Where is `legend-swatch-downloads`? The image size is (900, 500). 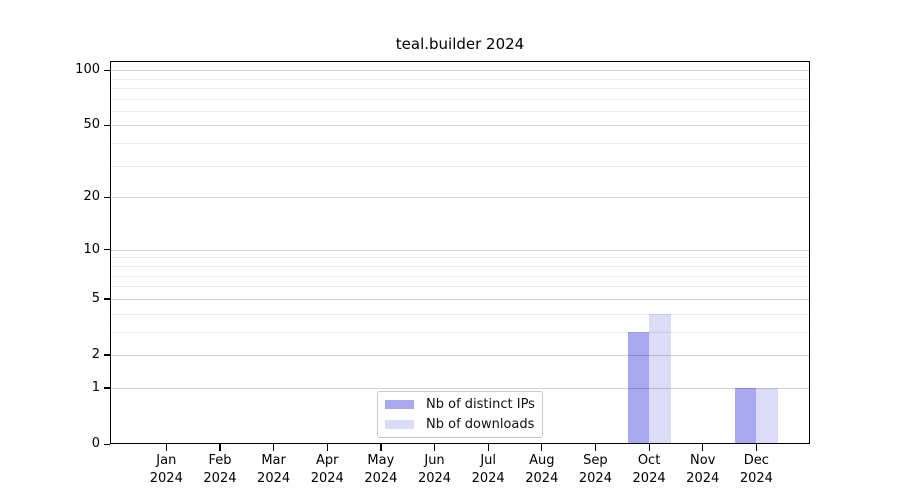 legend-swatch-downloads is located at coordinates (399, 424).